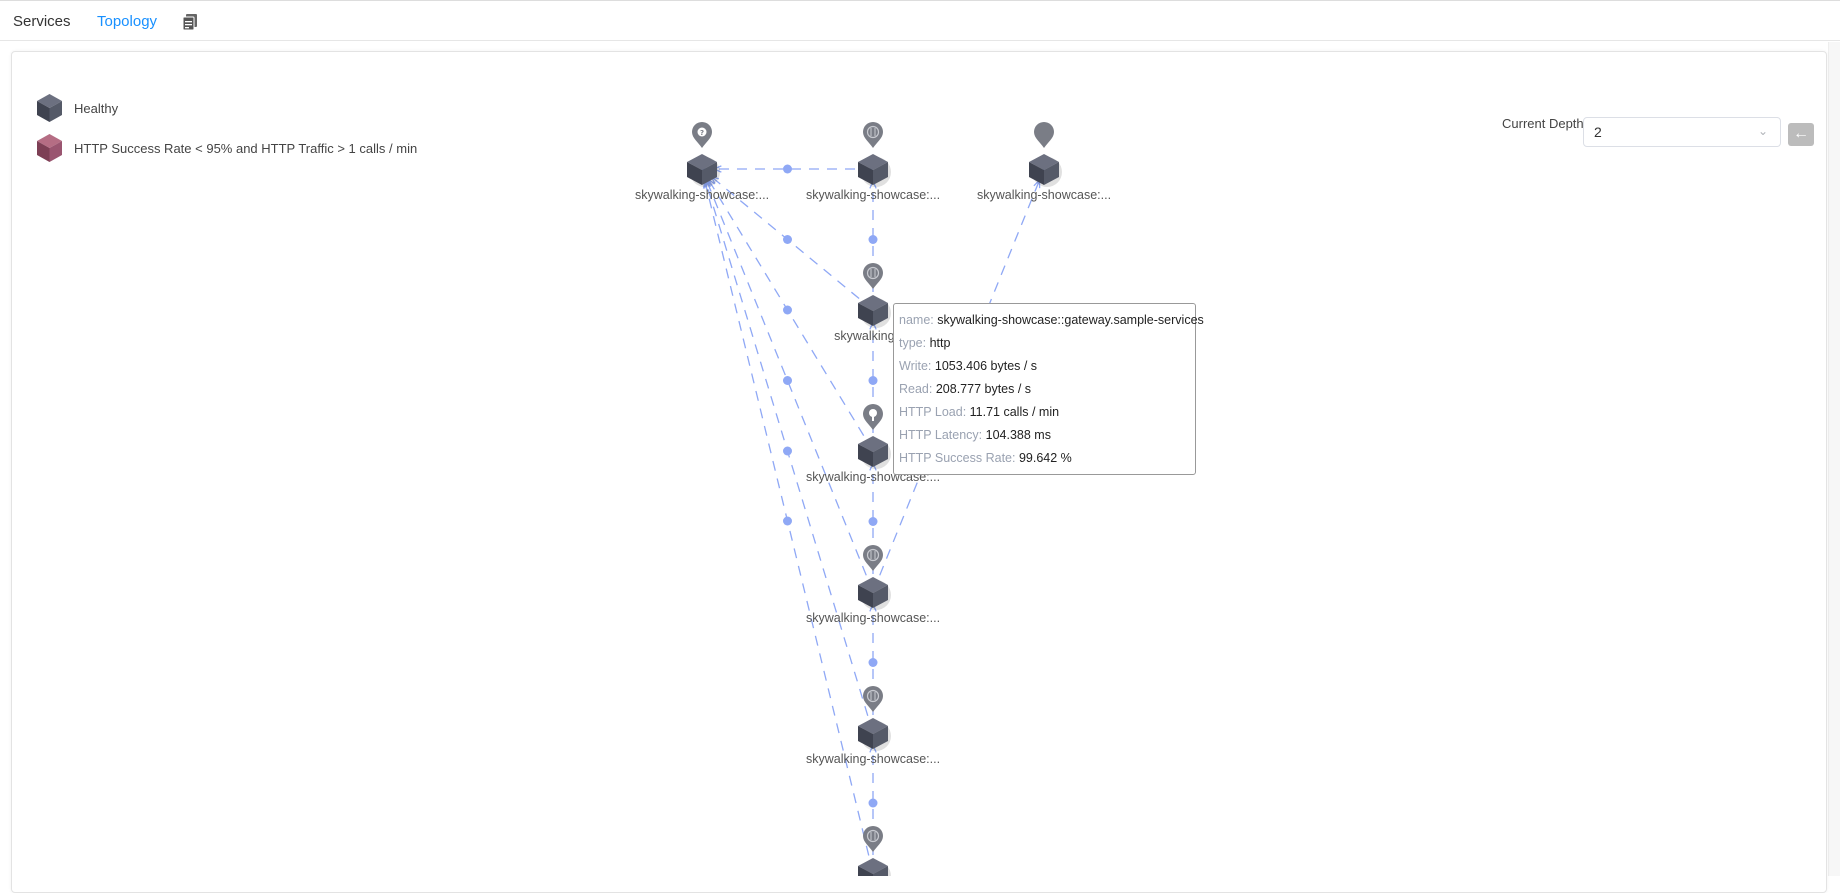 The width and height of the screenshot is (1840, 893). What do you see at coordinates (983, 389) in the screenshot?
I see `tooltip-value: 208.777 bytes / s` at bounding box center [983, 389].